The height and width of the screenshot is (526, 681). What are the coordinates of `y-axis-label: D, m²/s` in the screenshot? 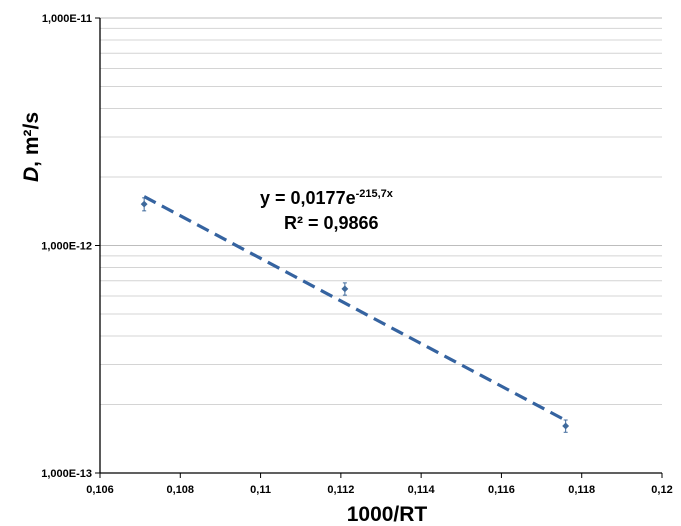 It's located at (31, 147).